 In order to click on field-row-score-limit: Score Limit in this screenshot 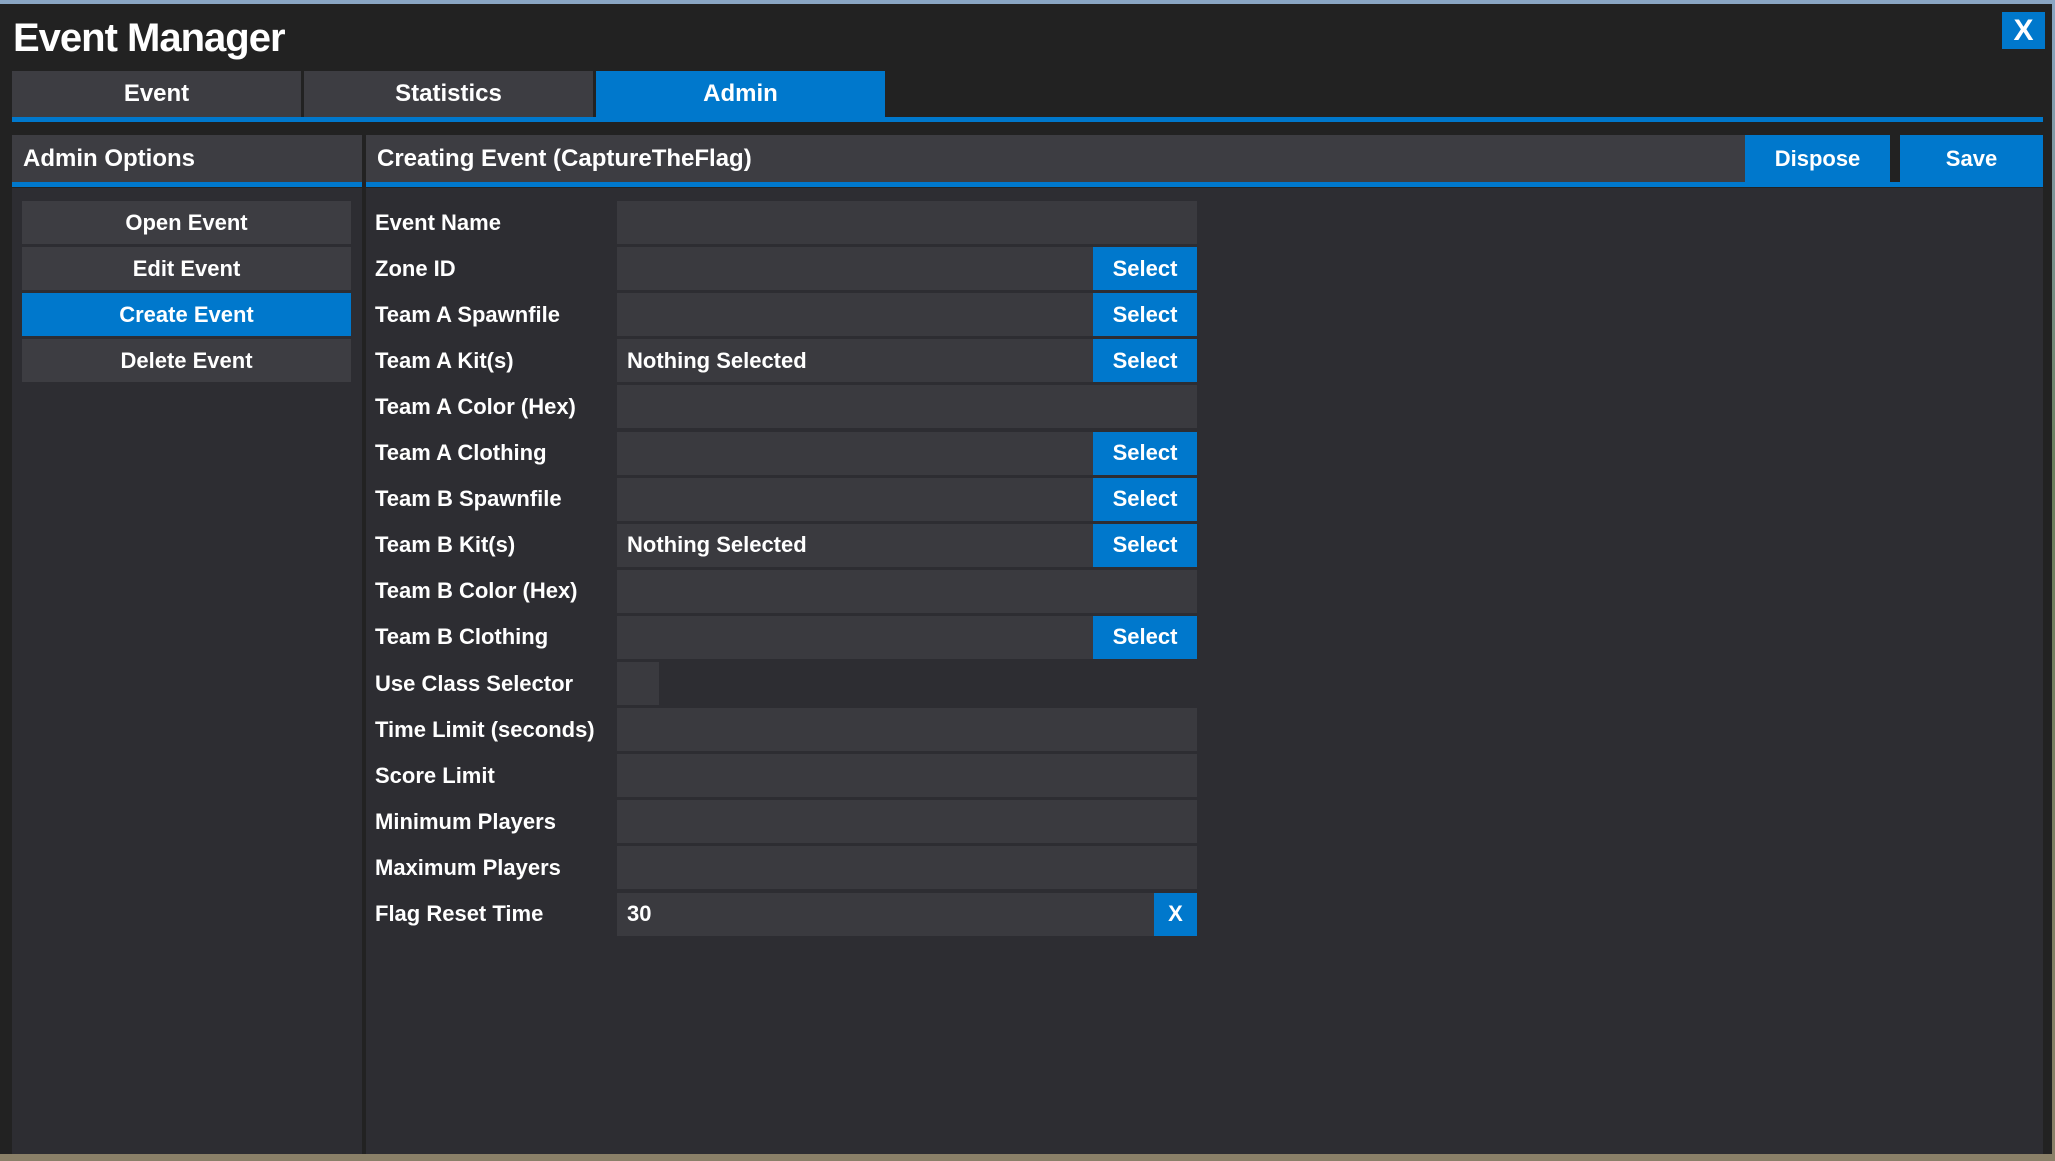, I will do `click(790, 776)`.